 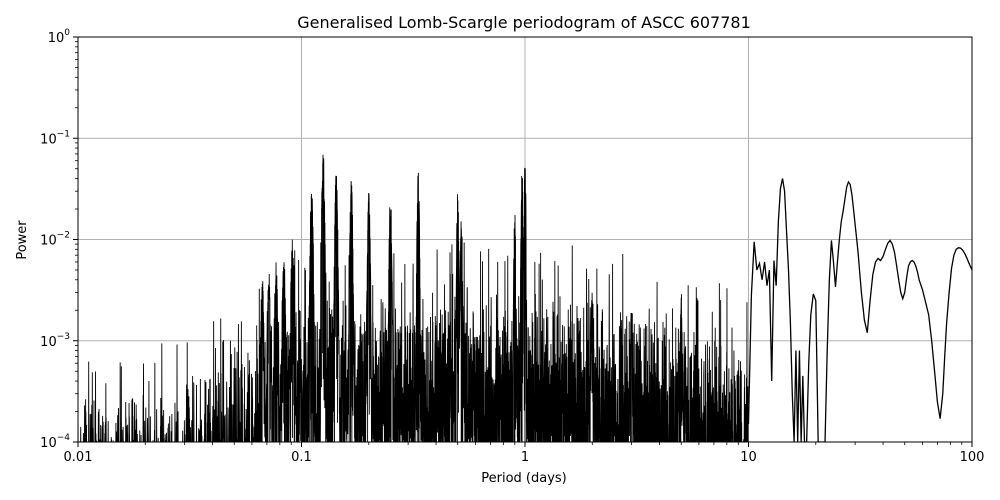 What do you see at coordinates (78, 457) in the screenshot?
I see `x-tick-label-0: 0.01` at bounding box center [78, 457].